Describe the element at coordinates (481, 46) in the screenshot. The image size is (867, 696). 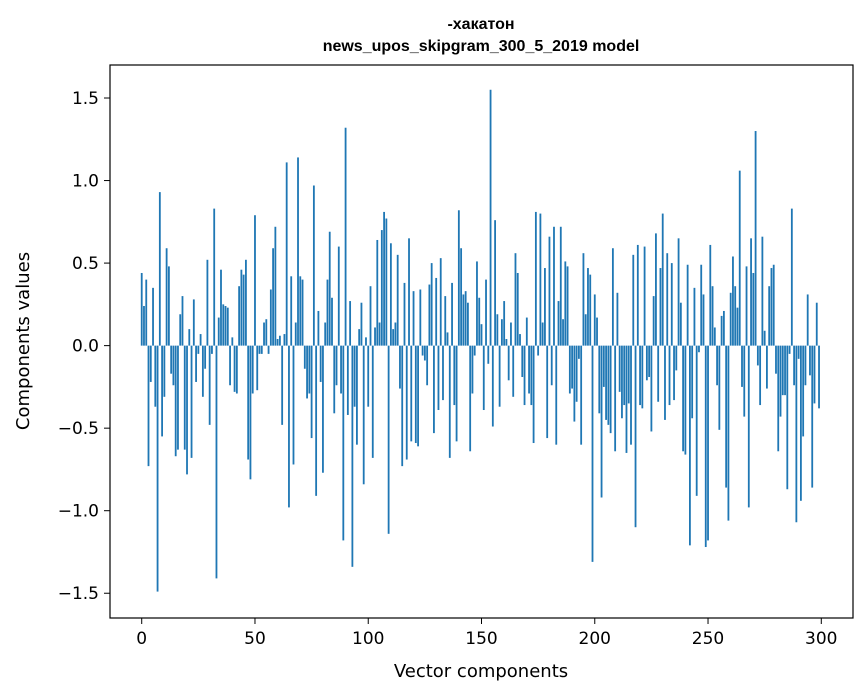
I see `chart-subtitle: news_upos_skipgram_300_5_2019 model` at that location.